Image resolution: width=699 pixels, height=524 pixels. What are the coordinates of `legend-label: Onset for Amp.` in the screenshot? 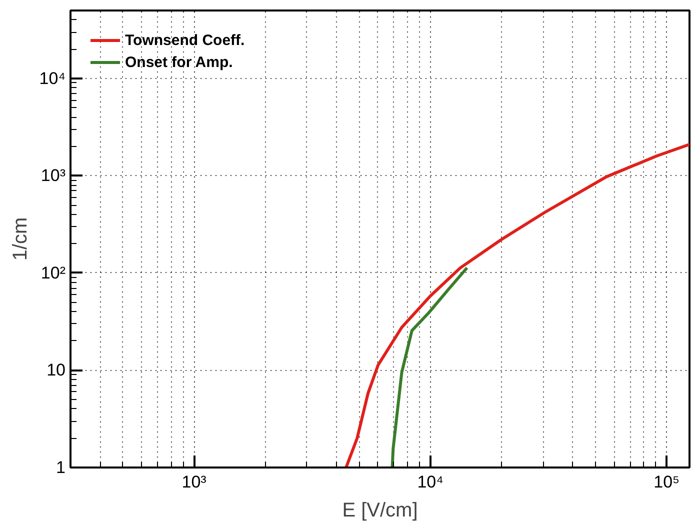 It's located at (179, 62).